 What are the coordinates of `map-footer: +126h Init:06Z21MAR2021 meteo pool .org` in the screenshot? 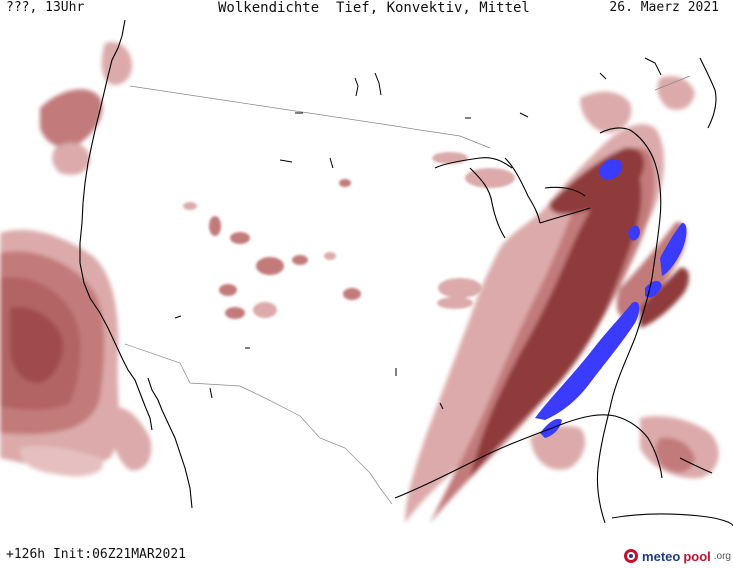 It's located at (366, 546).